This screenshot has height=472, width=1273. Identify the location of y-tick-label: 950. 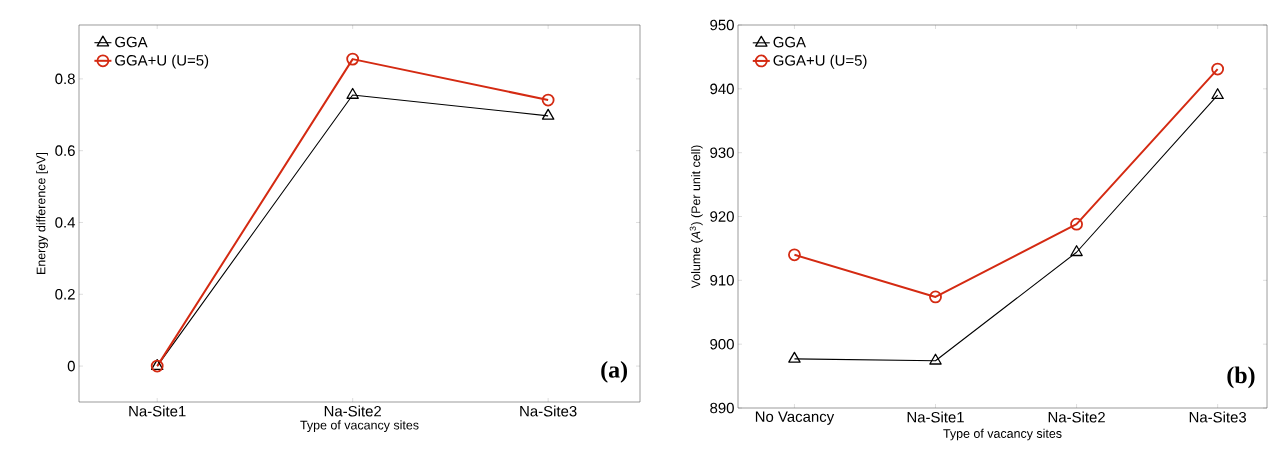
(722, 25).